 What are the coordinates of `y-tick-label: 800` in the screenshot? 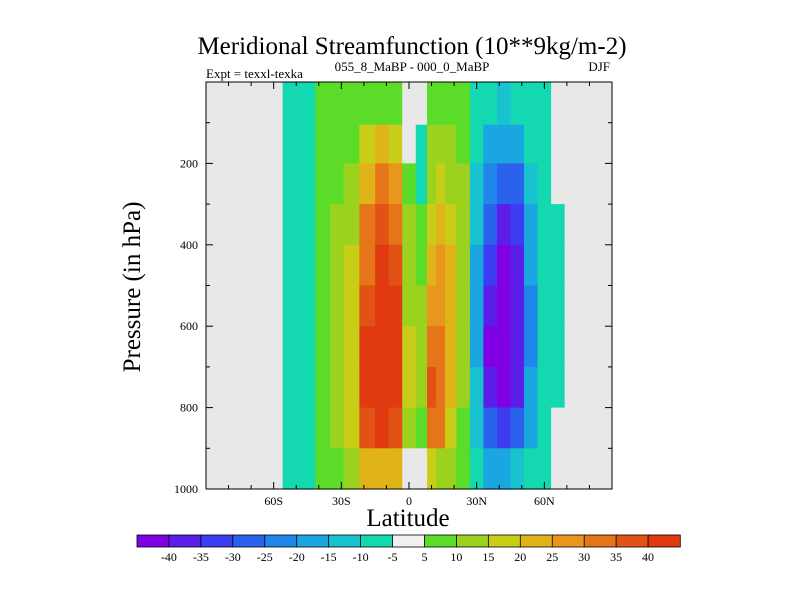 It's located at (189, 408).